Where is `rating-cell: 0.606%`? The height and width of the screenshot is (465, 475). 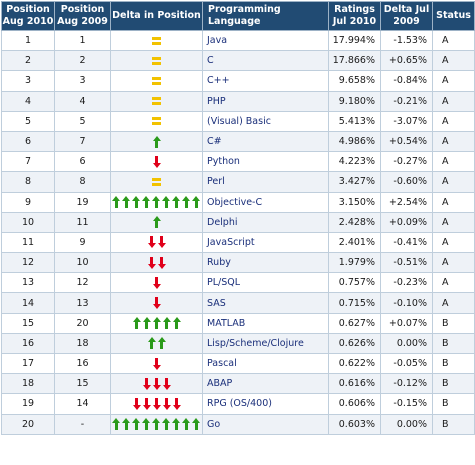 rating-cell: 0.606% is located at coordinates (354, 404).